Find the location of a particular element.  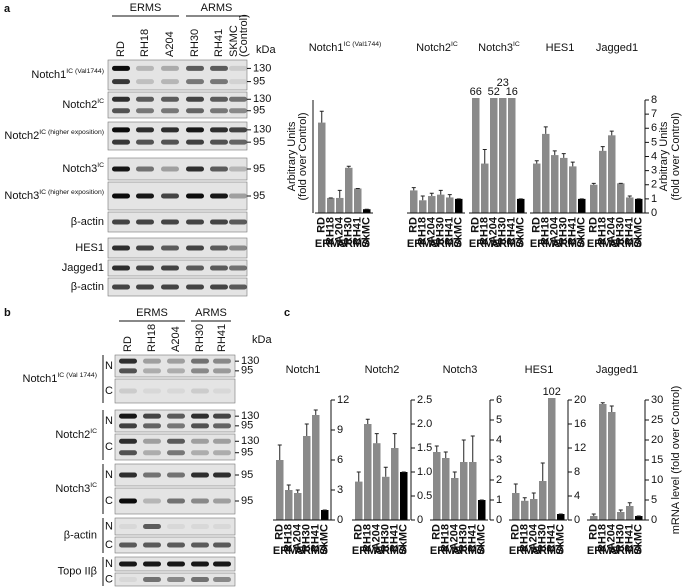

lane-label: RH41 is located at coordinates (219, 43).